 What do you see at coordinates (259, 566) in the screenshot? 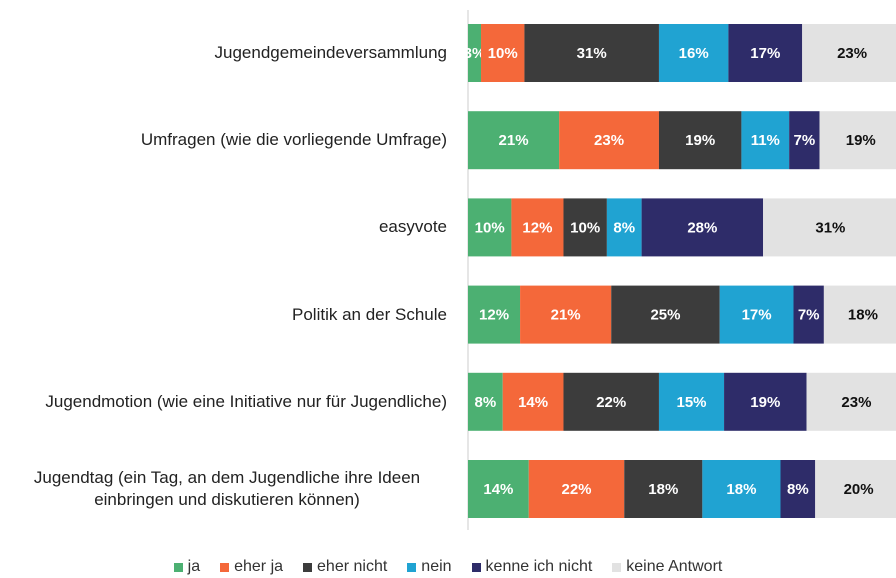
I see `legend-label: eher ja` at bounding box center [259, 566].